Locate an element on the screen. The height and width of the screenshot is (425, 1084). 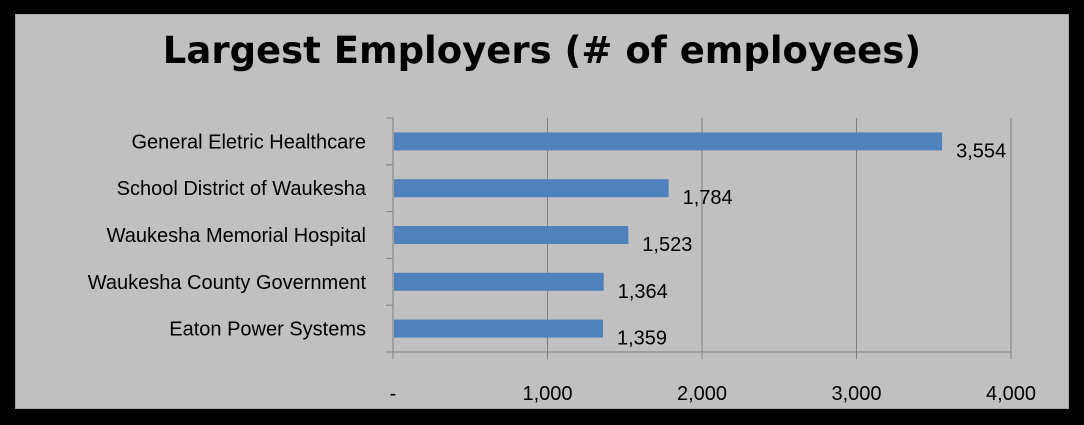
category-label-0: General Eletric Healthcare is located at coordinates (248, 142).